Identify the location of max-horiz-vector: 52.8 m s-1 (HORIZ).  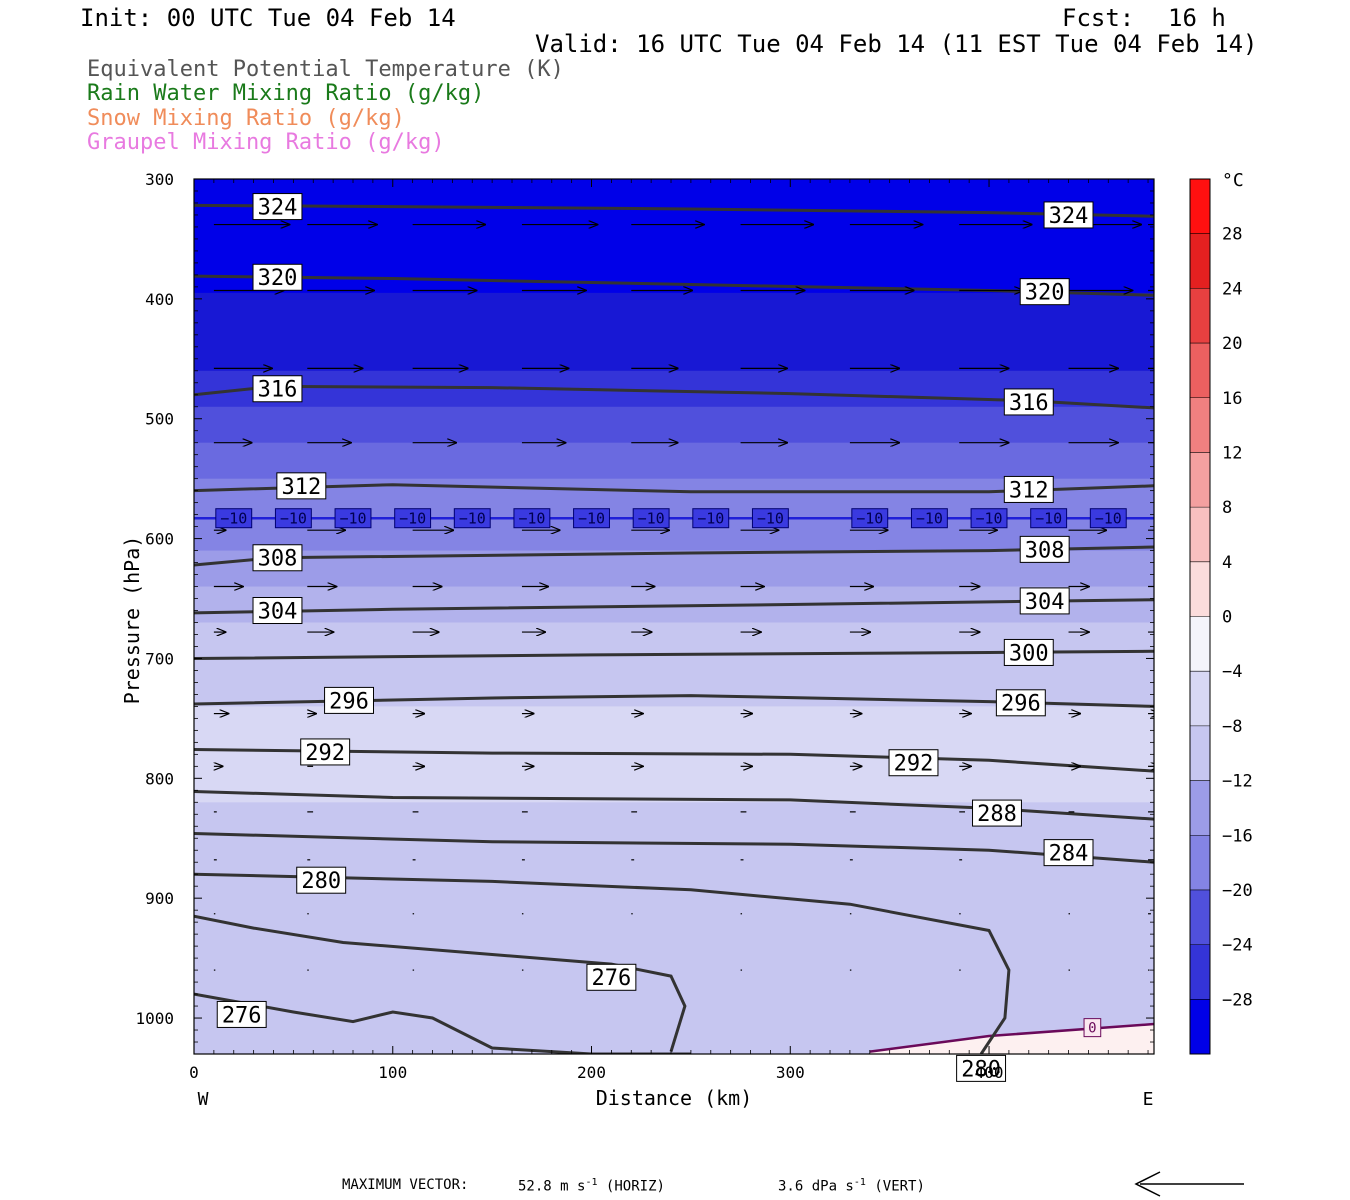
(591, 1186).